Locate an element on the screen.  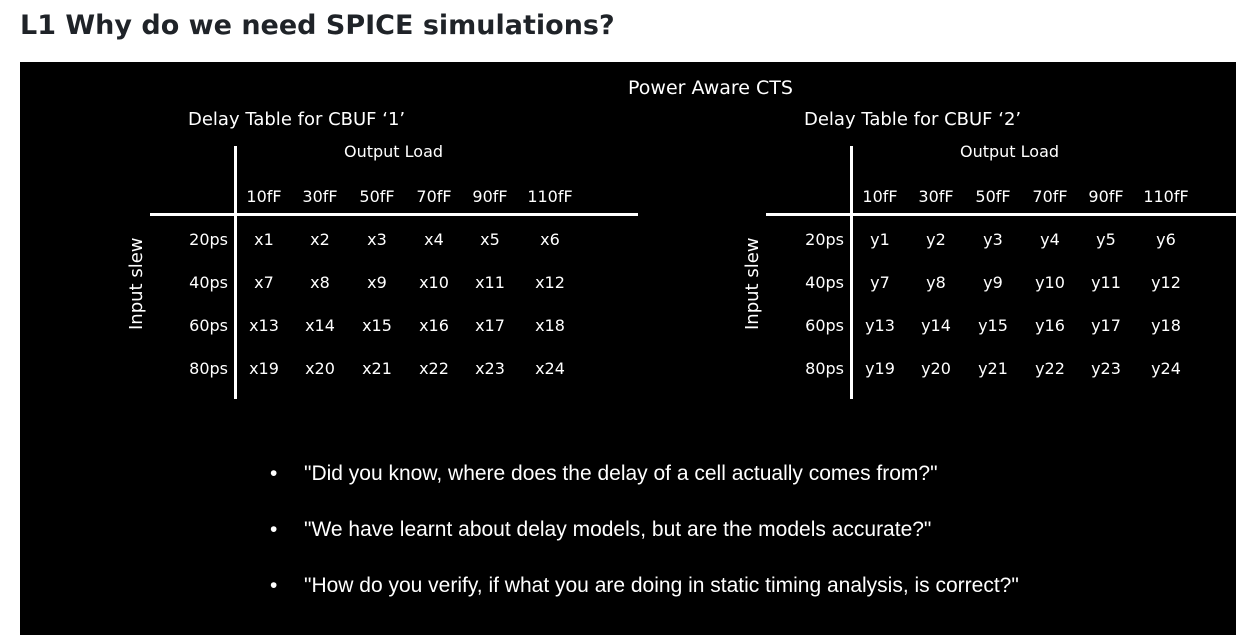
table-cell: x21 is located at coordinates (377, 368).